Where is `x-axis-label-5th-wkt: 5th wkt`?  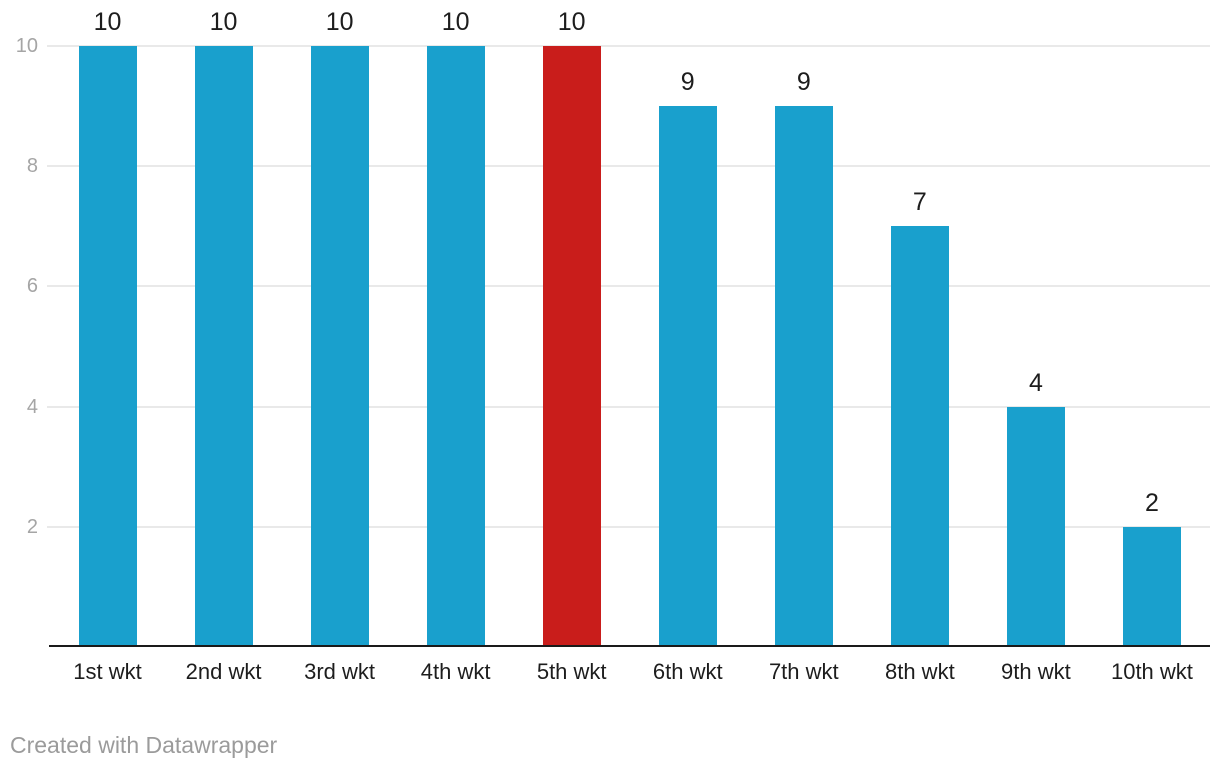
x-axis-label-5th-wkt: 5th wkt is located at coordinates (571, 671).